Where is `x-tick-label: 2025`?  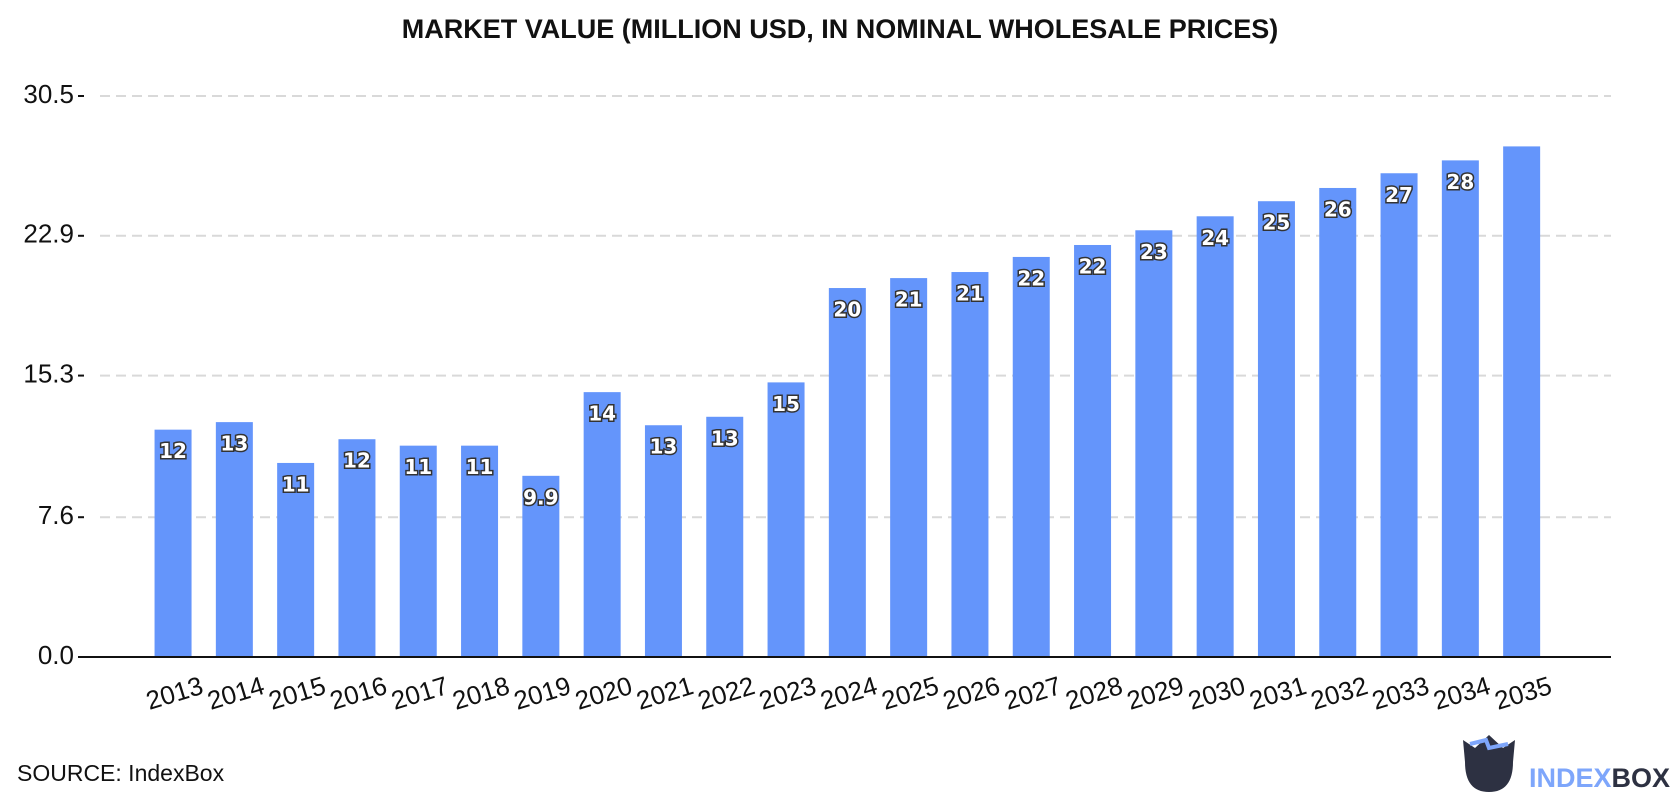
x-tick-label: 2025 is located at coordinates (910, 693).